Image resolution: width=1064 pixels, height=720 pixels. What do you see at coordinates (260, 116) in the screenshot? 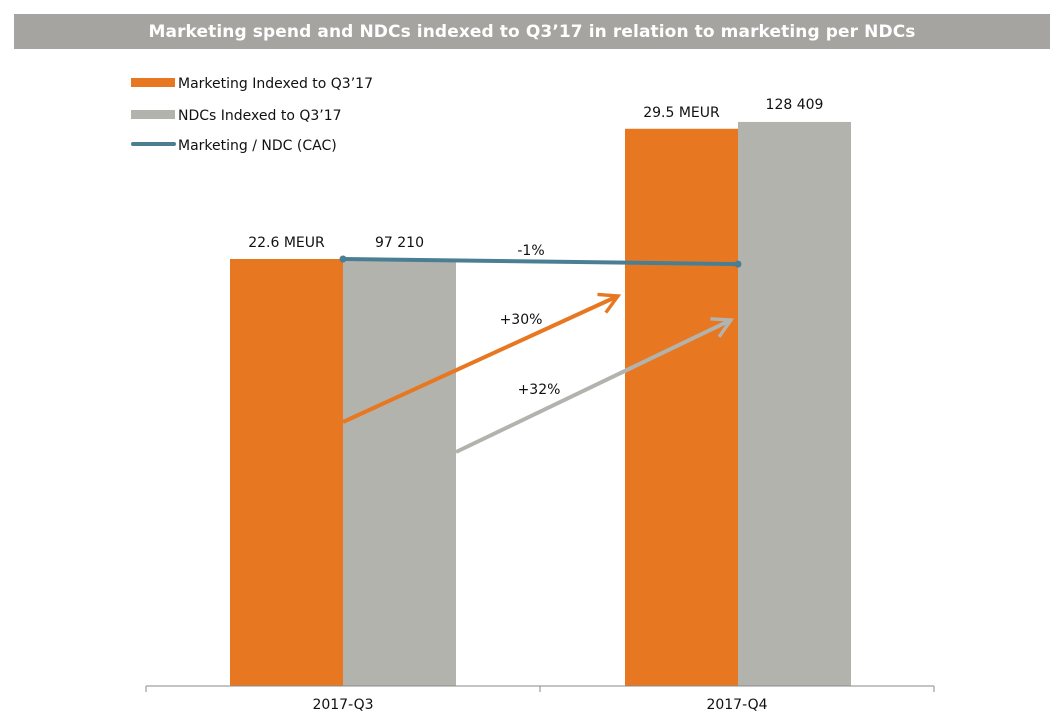
I see `legend-label-ndc: NDCs Indexed to Q3’17` at bounding box center [260, 116].